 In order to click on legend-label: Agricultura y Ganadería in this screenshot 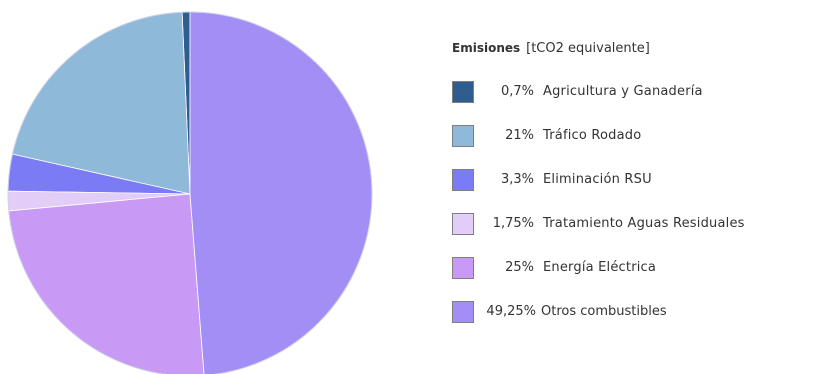, I will do `click(623, 91)`.